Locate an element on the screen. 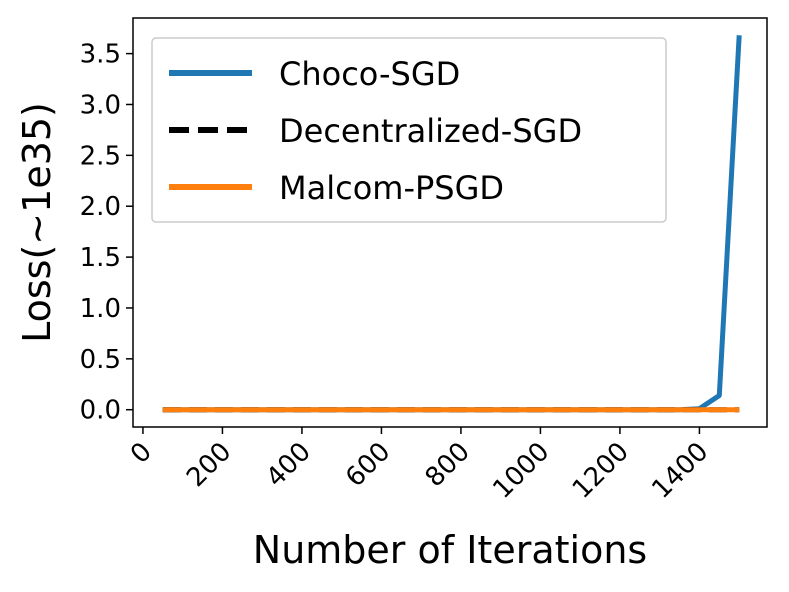 The image size is (789, 592). legend-label-1: Decentralized-SGD is located at coordinates (430, 131).